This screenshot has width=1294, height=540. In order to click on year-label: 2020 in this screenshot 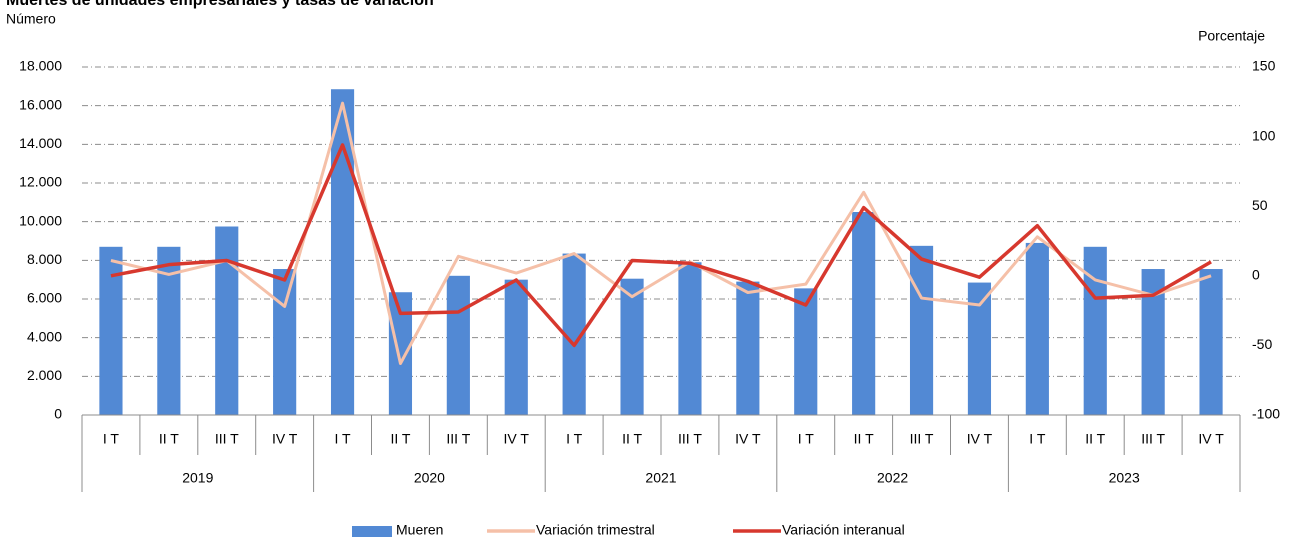, I will do `click(429, 478)`.